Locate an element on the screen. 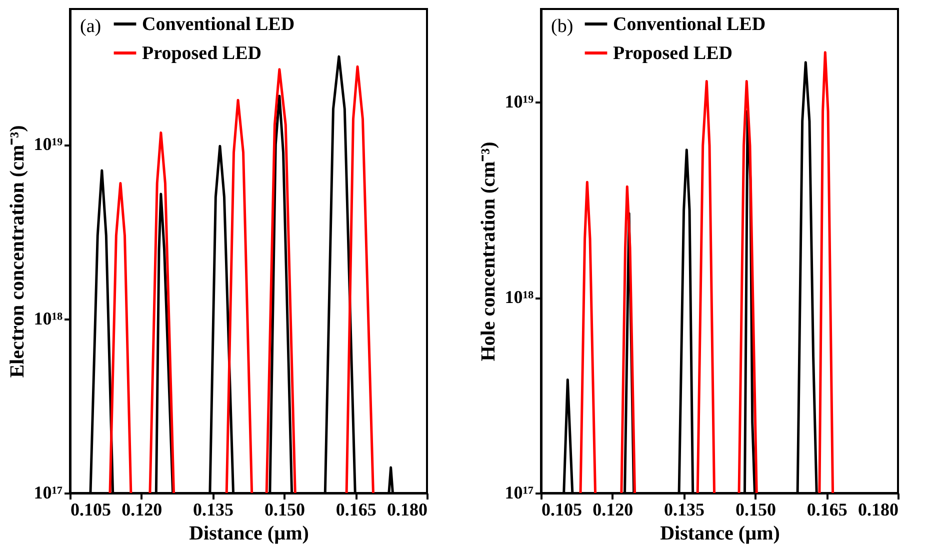  annotation: (a) is located at coordinates (91, 26).